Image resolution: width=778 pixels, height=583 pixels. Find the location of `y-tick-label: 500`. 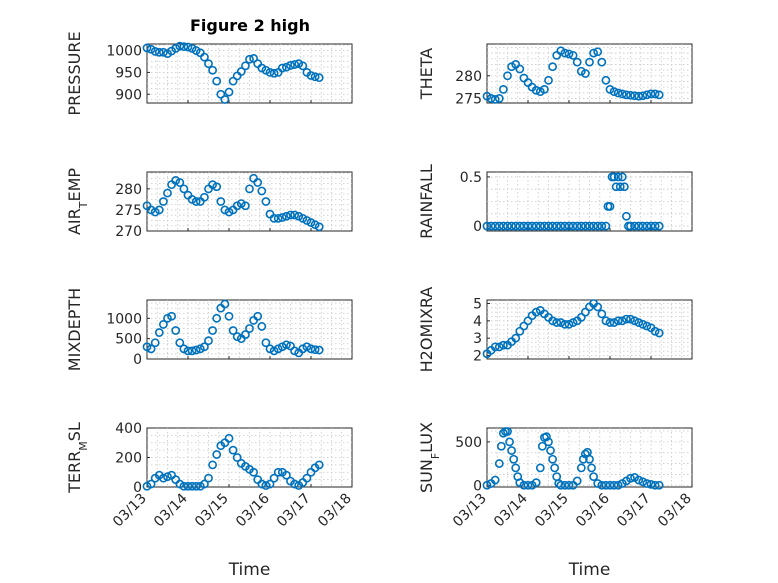

y-tick-label: 500 is located at coordinates (468, 443).